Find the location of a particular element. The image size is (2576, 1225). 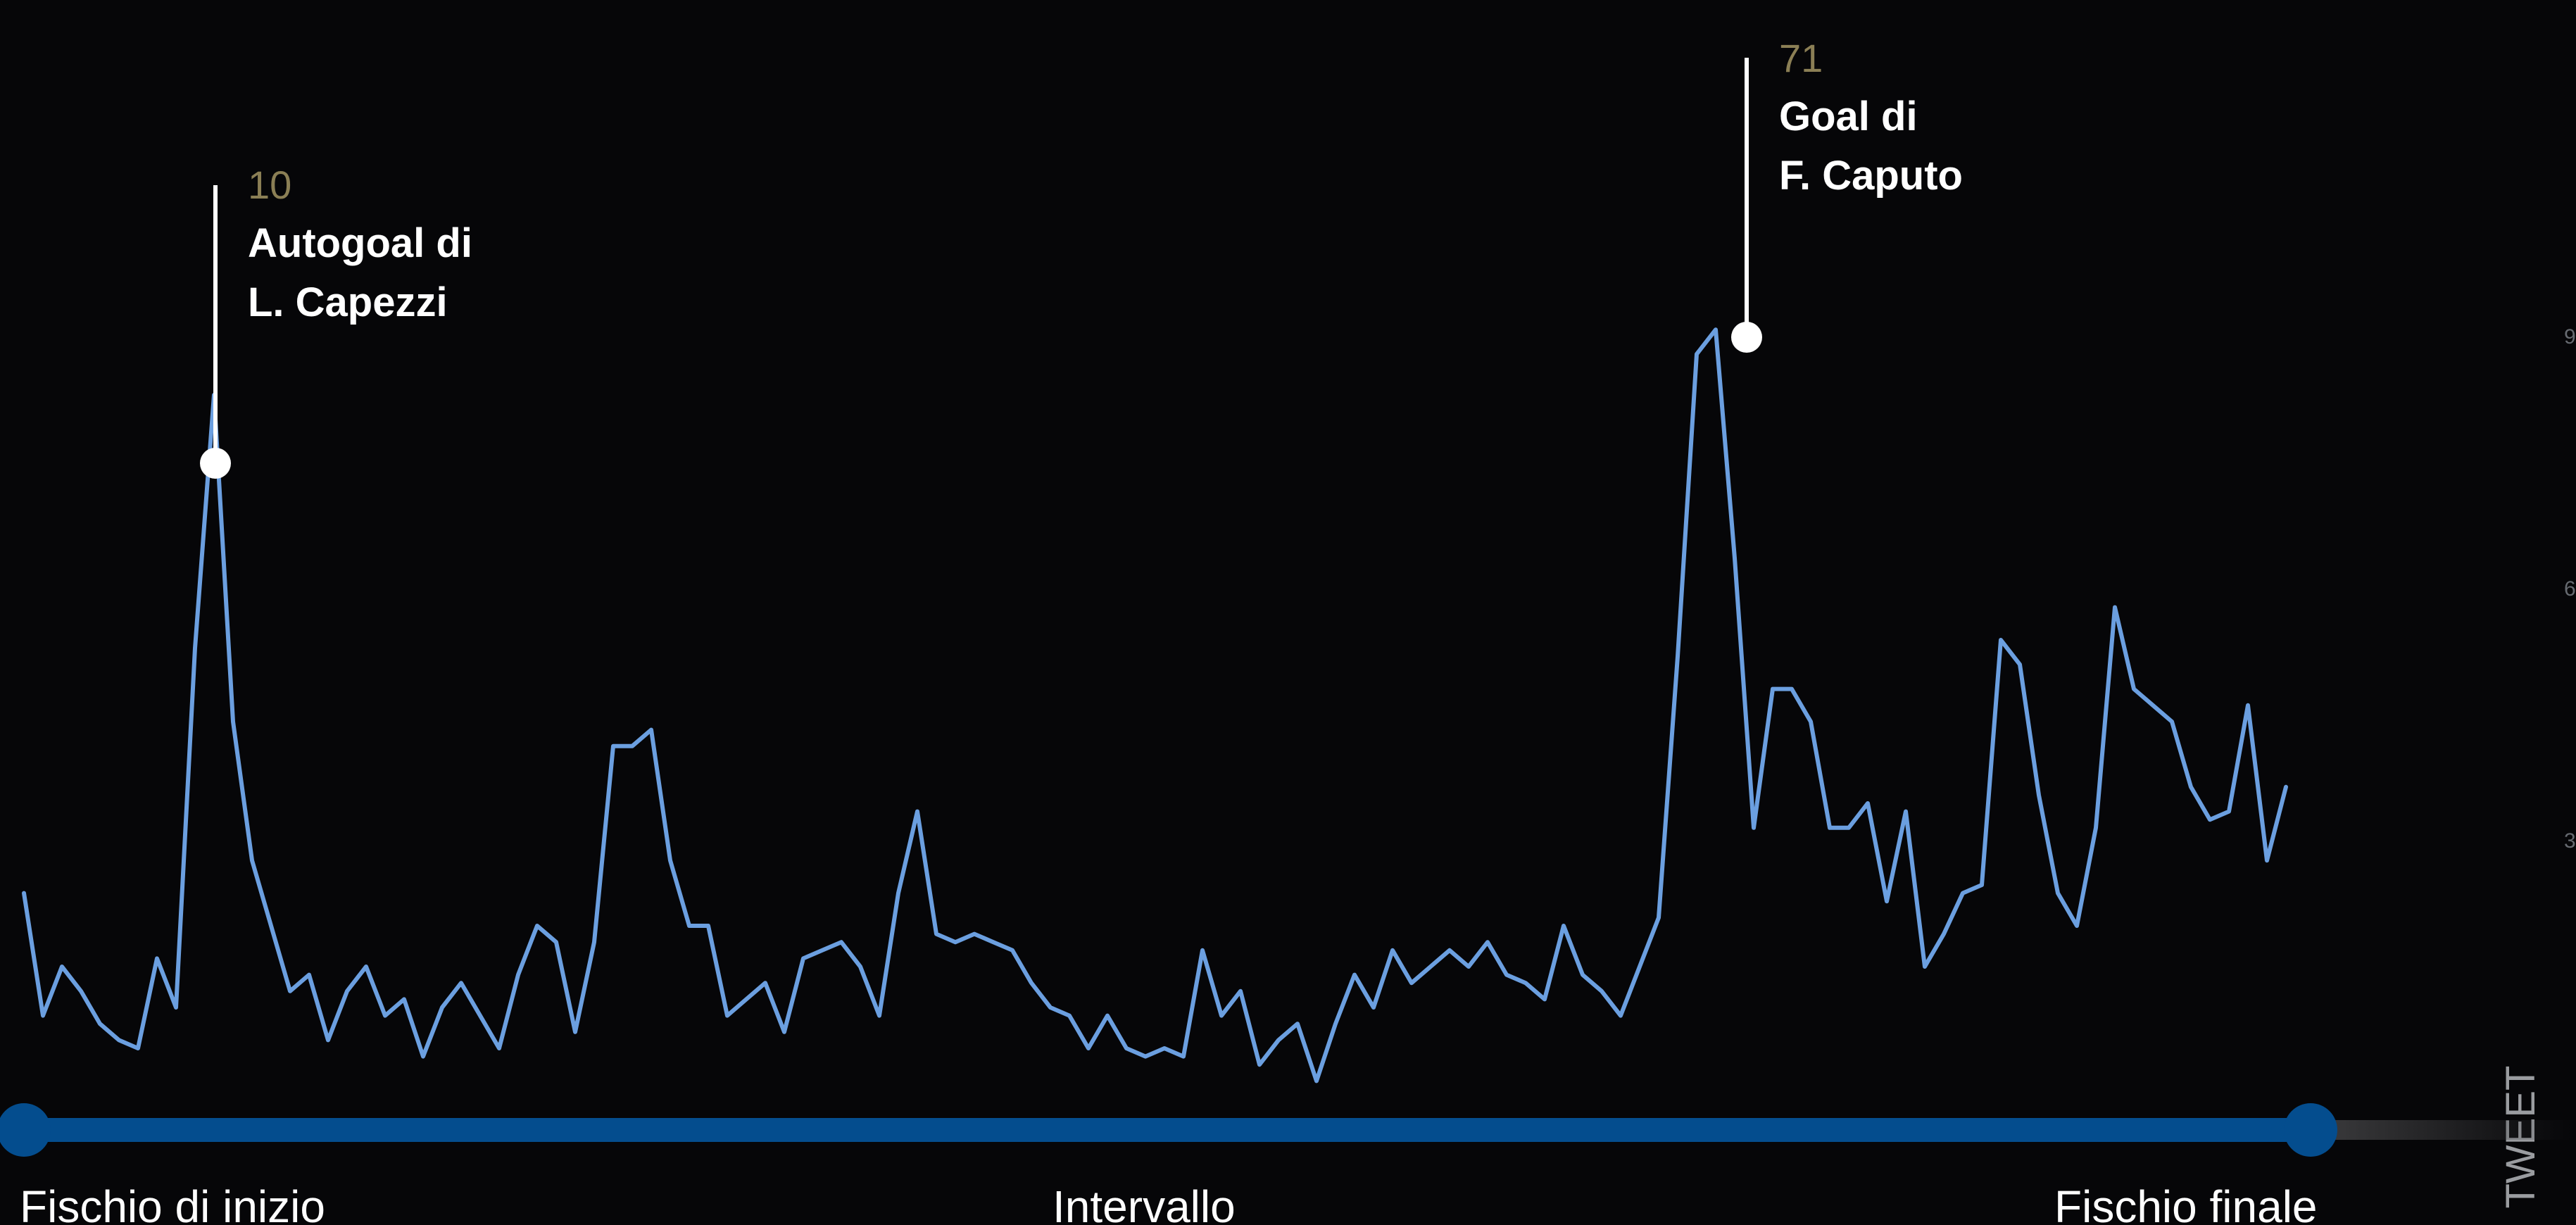

timeline-tail is located at coordinates (2449, 1130).